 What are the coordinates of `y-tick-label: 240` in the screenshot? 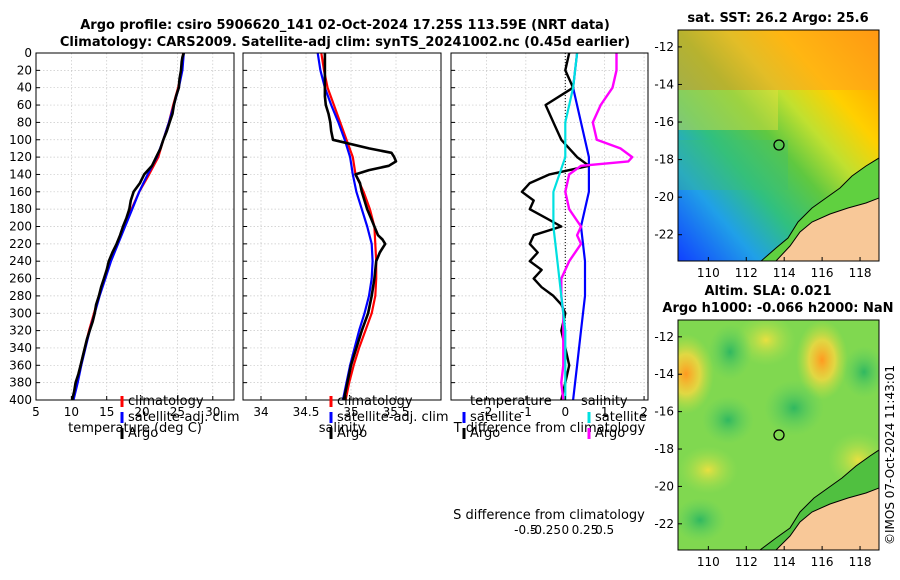 It's located at (20, 261).